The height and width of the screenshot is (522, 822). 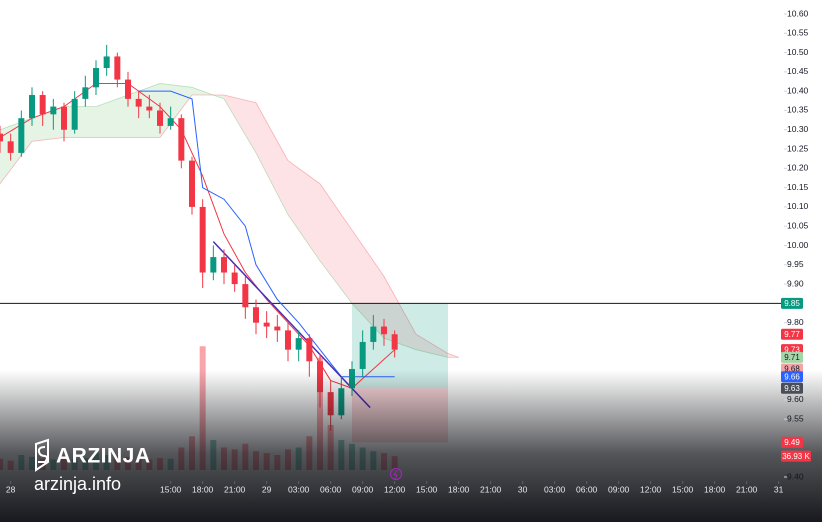 I want to click on price-tag-label: 9.71, so click(x=792, y=357).